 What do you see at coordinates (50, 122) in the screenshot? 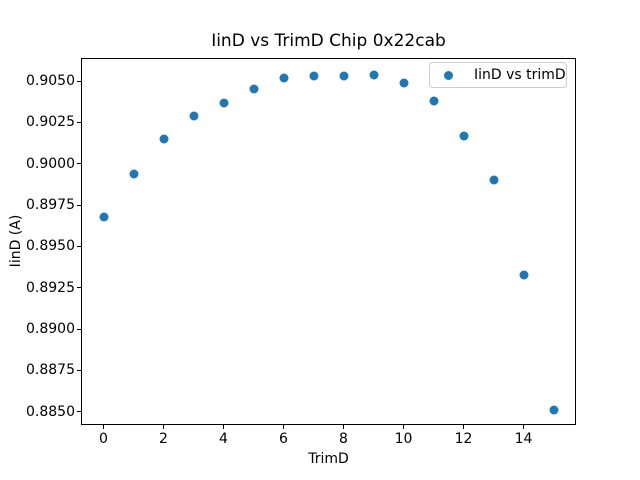
I see `y-tick-label: 0.9025` at bounding box center [50, 122].